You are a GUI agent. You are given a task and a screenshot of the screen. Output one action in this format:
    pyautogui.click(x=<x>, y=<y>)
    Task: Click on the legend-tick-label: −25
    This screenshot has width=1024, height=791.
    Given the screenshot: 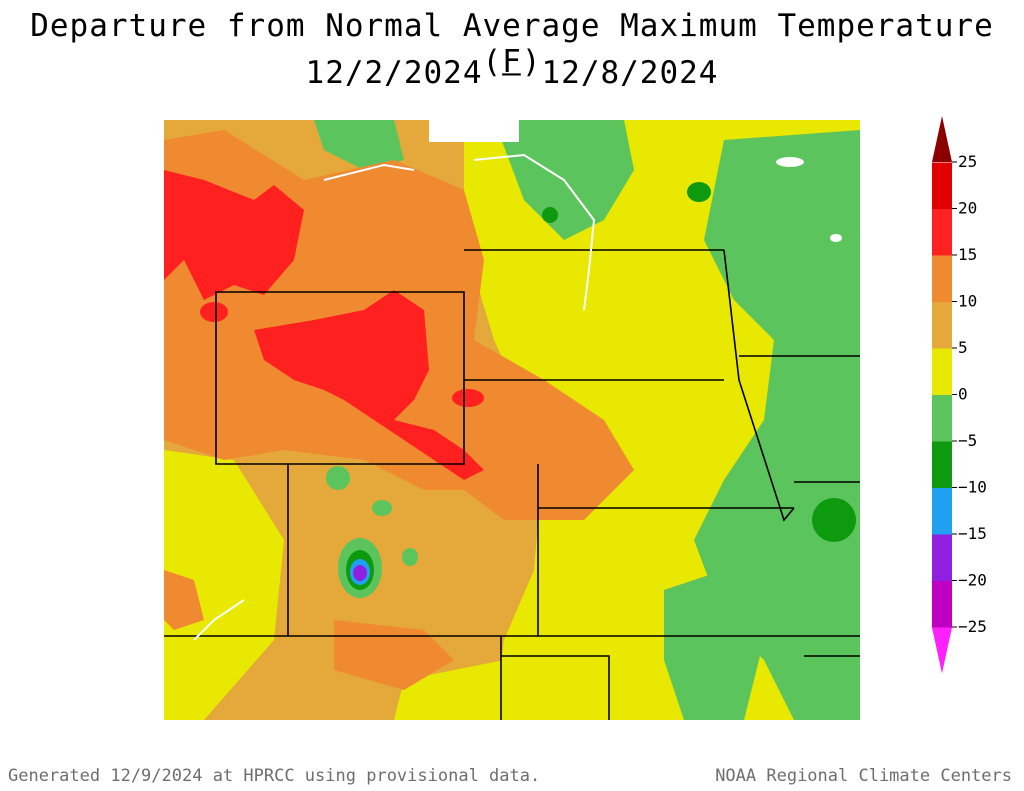 What is the action you would take?
    pyautogui.click(x=972, y=626)
    